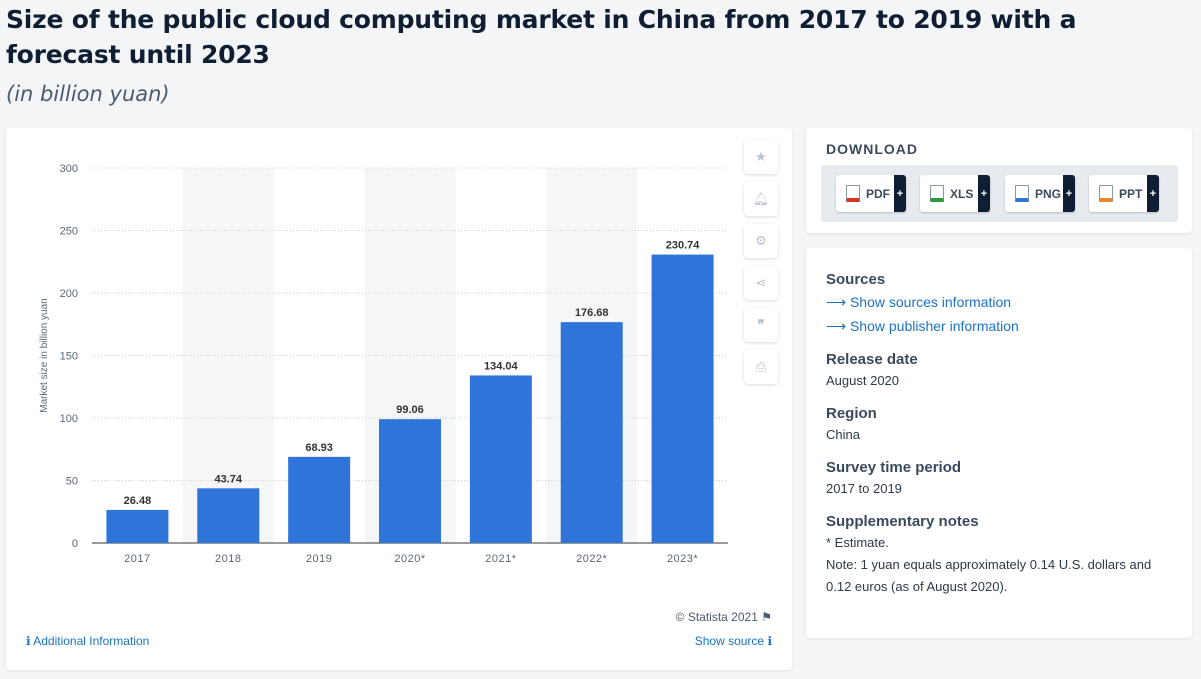 This screenshot has height=679, width=1201. What do you see at coordinates (856, 279) in the screenshot?
I see `sources-heading: Sources` at bounding box center [856, 279].